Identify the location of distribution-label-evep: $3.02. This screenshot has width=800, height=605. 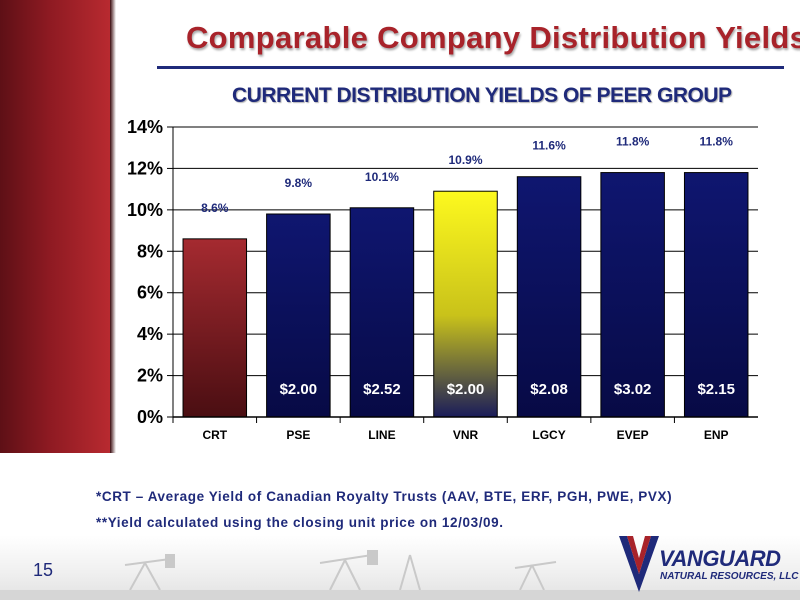
(633, 389).